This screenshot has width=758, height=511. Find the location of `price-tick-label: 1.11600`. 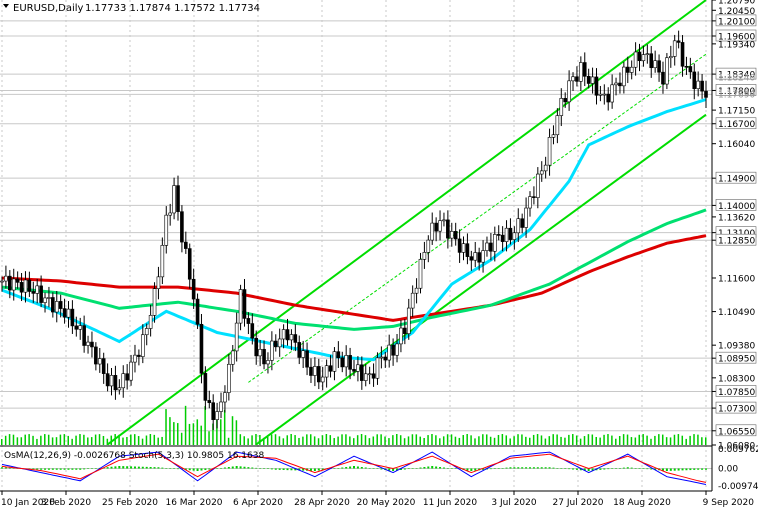

price-tick-label: 1.11600 is located at coordinates (736, 280).